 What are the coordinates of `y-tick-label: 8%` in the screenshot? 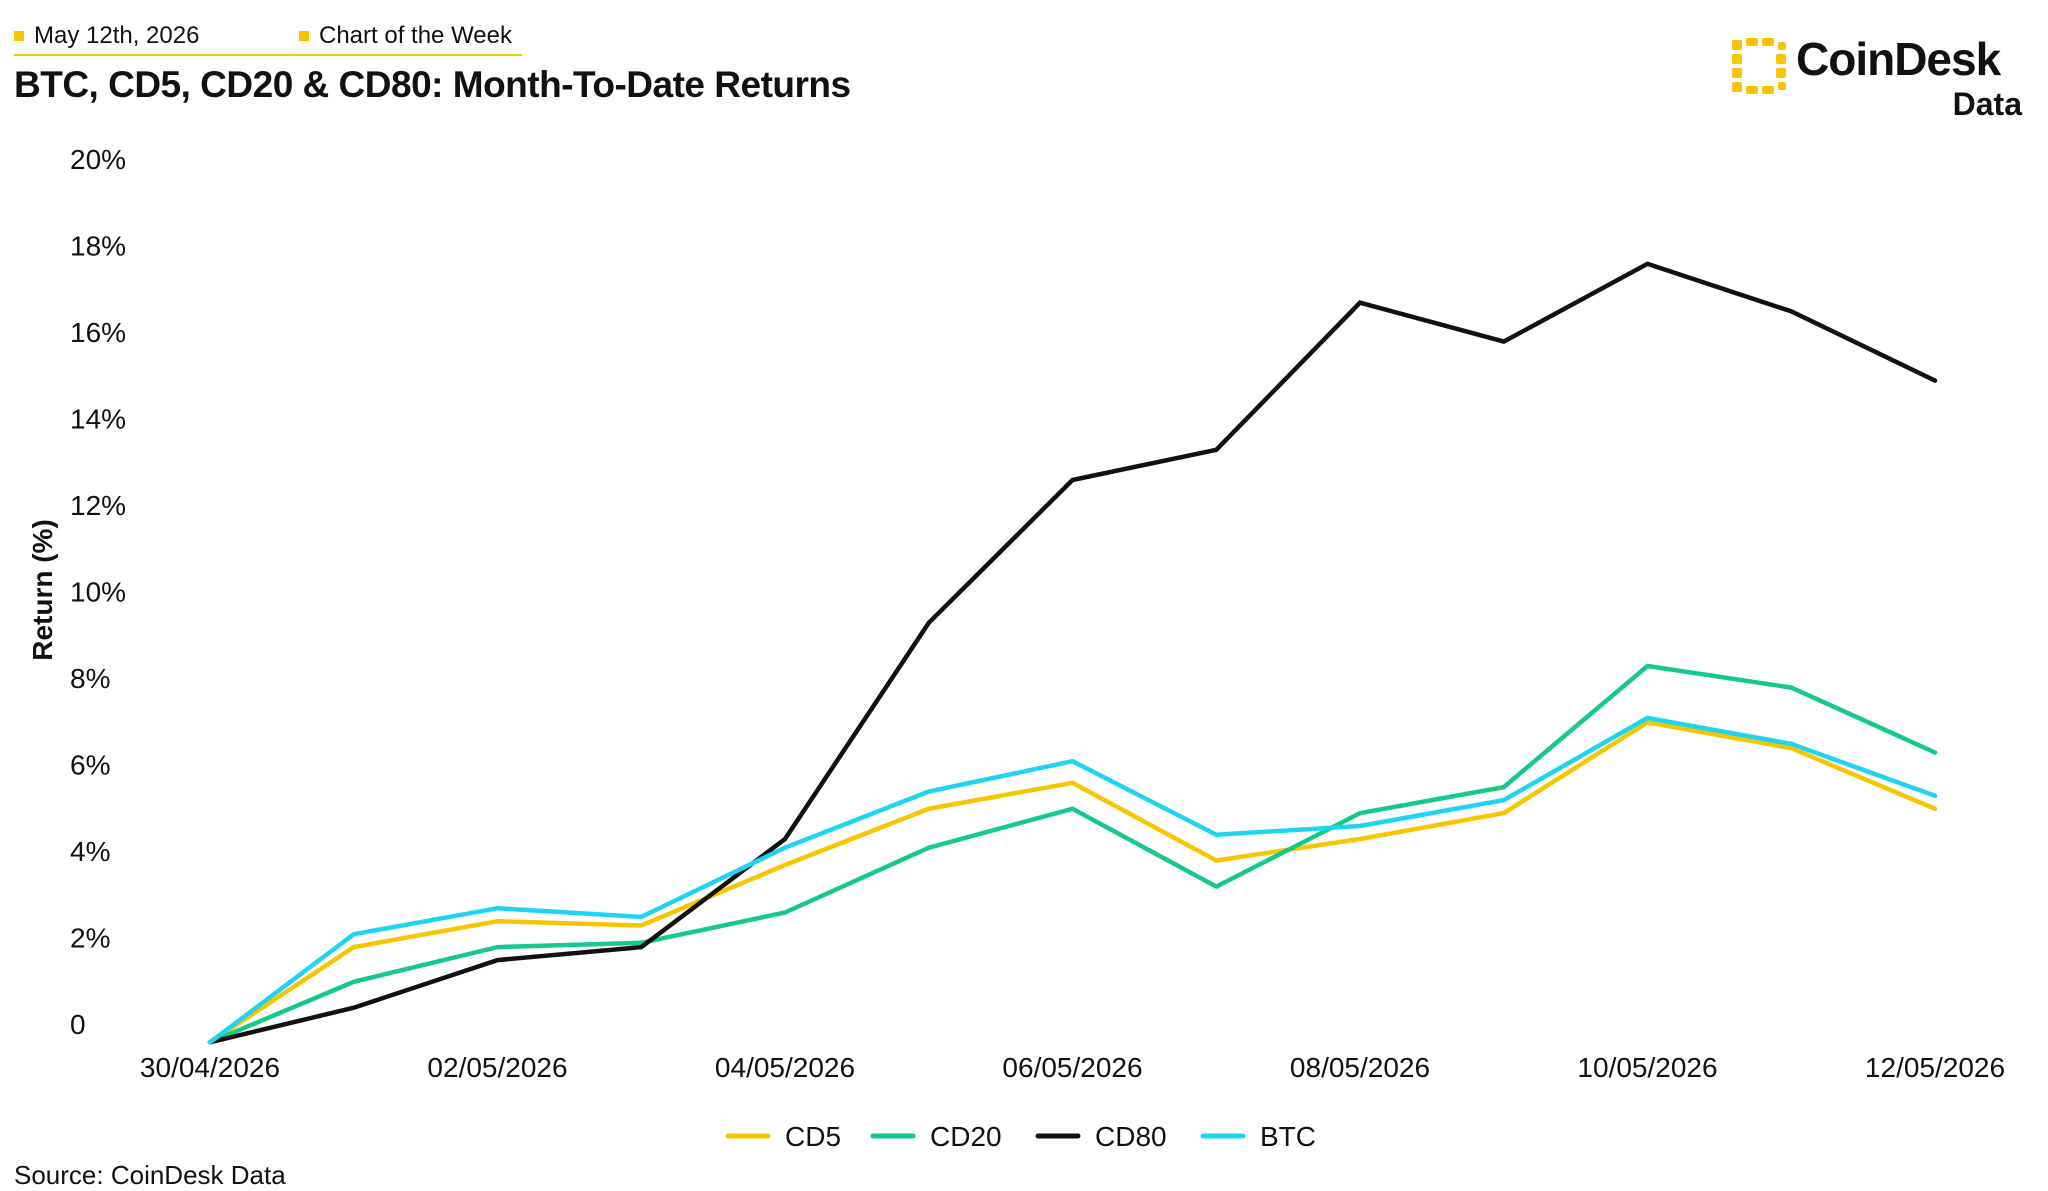 It's located at (90, 678).